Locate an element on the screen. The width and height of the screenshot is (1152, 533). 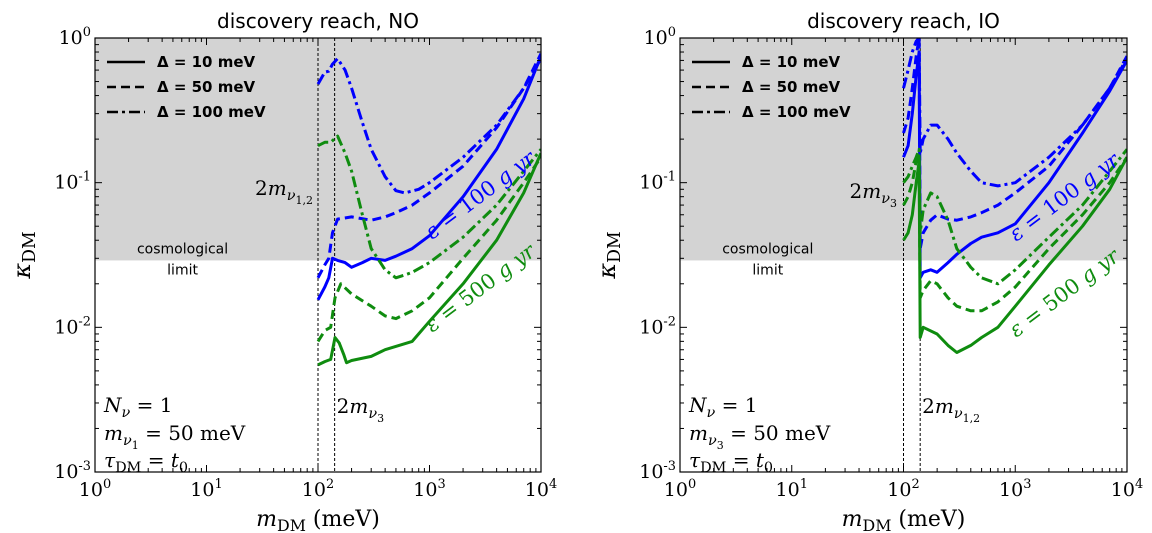
param-m-nu: mν3 = 50 meV is located at coordinates (760, 436).